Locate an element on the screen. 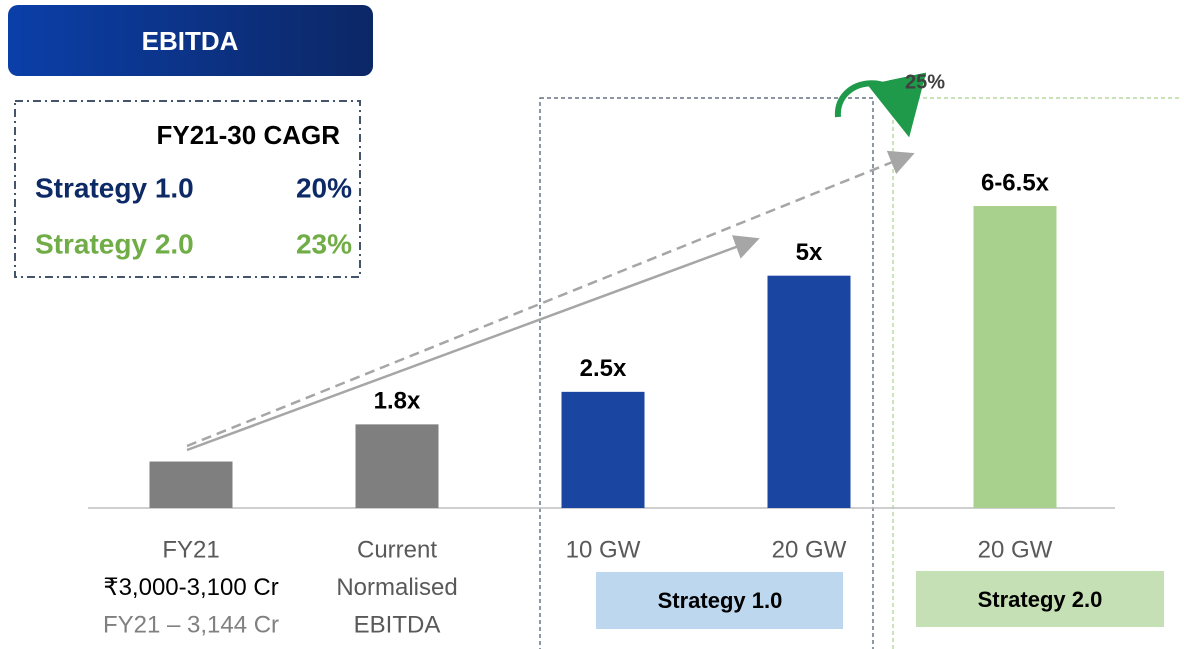  group-label: Strategy 1.0 is located at coordinates (720, 600).